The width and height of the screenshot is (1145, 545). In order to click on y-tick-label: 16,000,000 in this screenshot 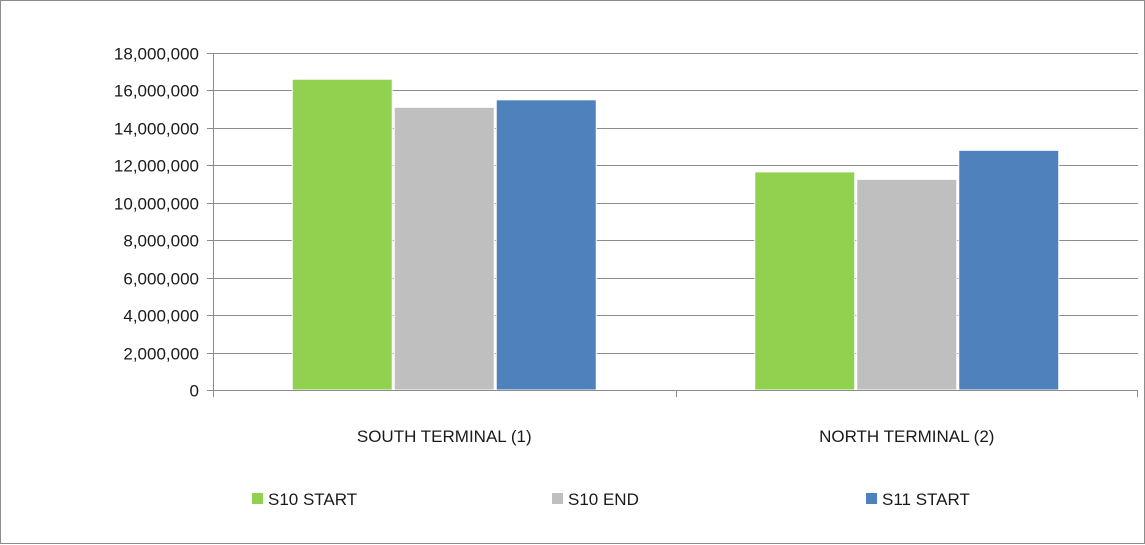, I will do `click(156, 91)`.